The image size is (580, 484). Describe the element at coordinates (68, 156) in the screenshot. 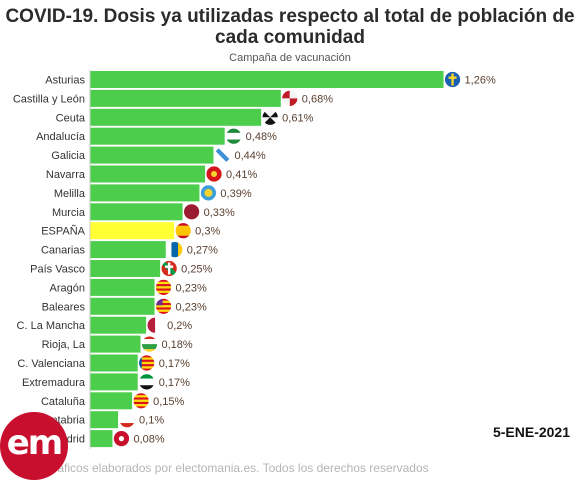

I see `category-label: Galicia` at that location.